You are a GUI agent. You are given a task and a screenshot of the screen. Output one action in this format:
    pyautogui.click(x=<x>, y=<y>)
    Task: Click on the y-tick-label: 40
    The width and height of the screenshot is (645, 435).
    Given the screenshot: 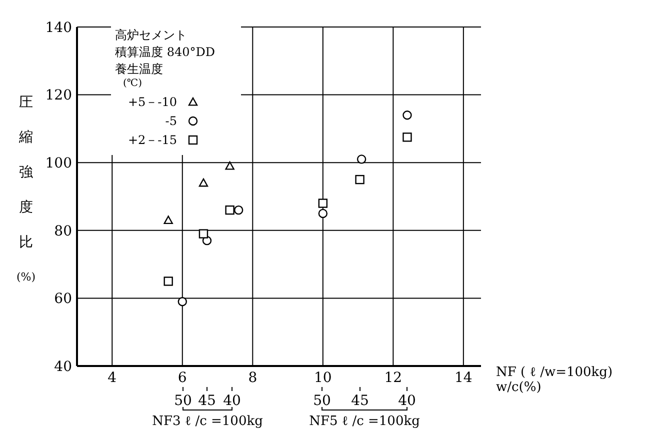 What is the action you would take?
    pyautogui.click(x=63, y=366)
    